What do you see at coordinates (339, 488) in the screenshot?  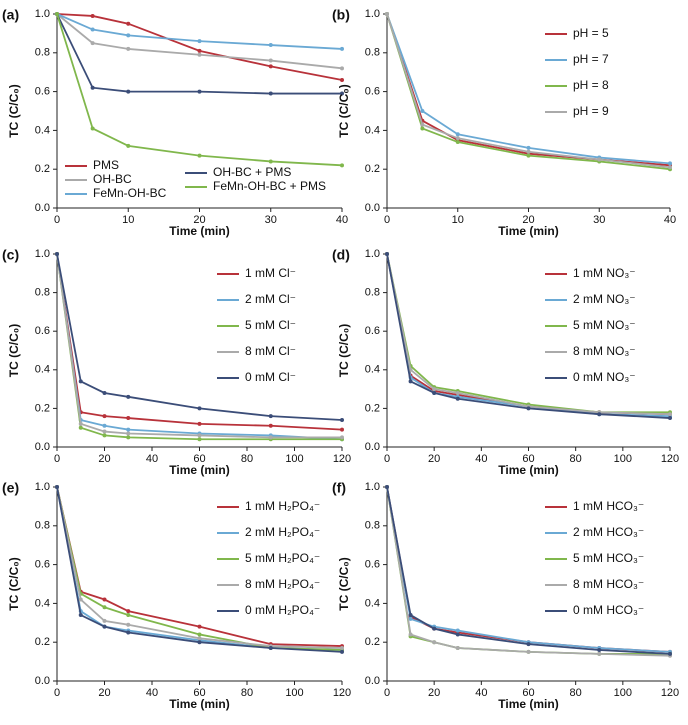 I see `panel-label: (f)` at bounding box center [339, 488].